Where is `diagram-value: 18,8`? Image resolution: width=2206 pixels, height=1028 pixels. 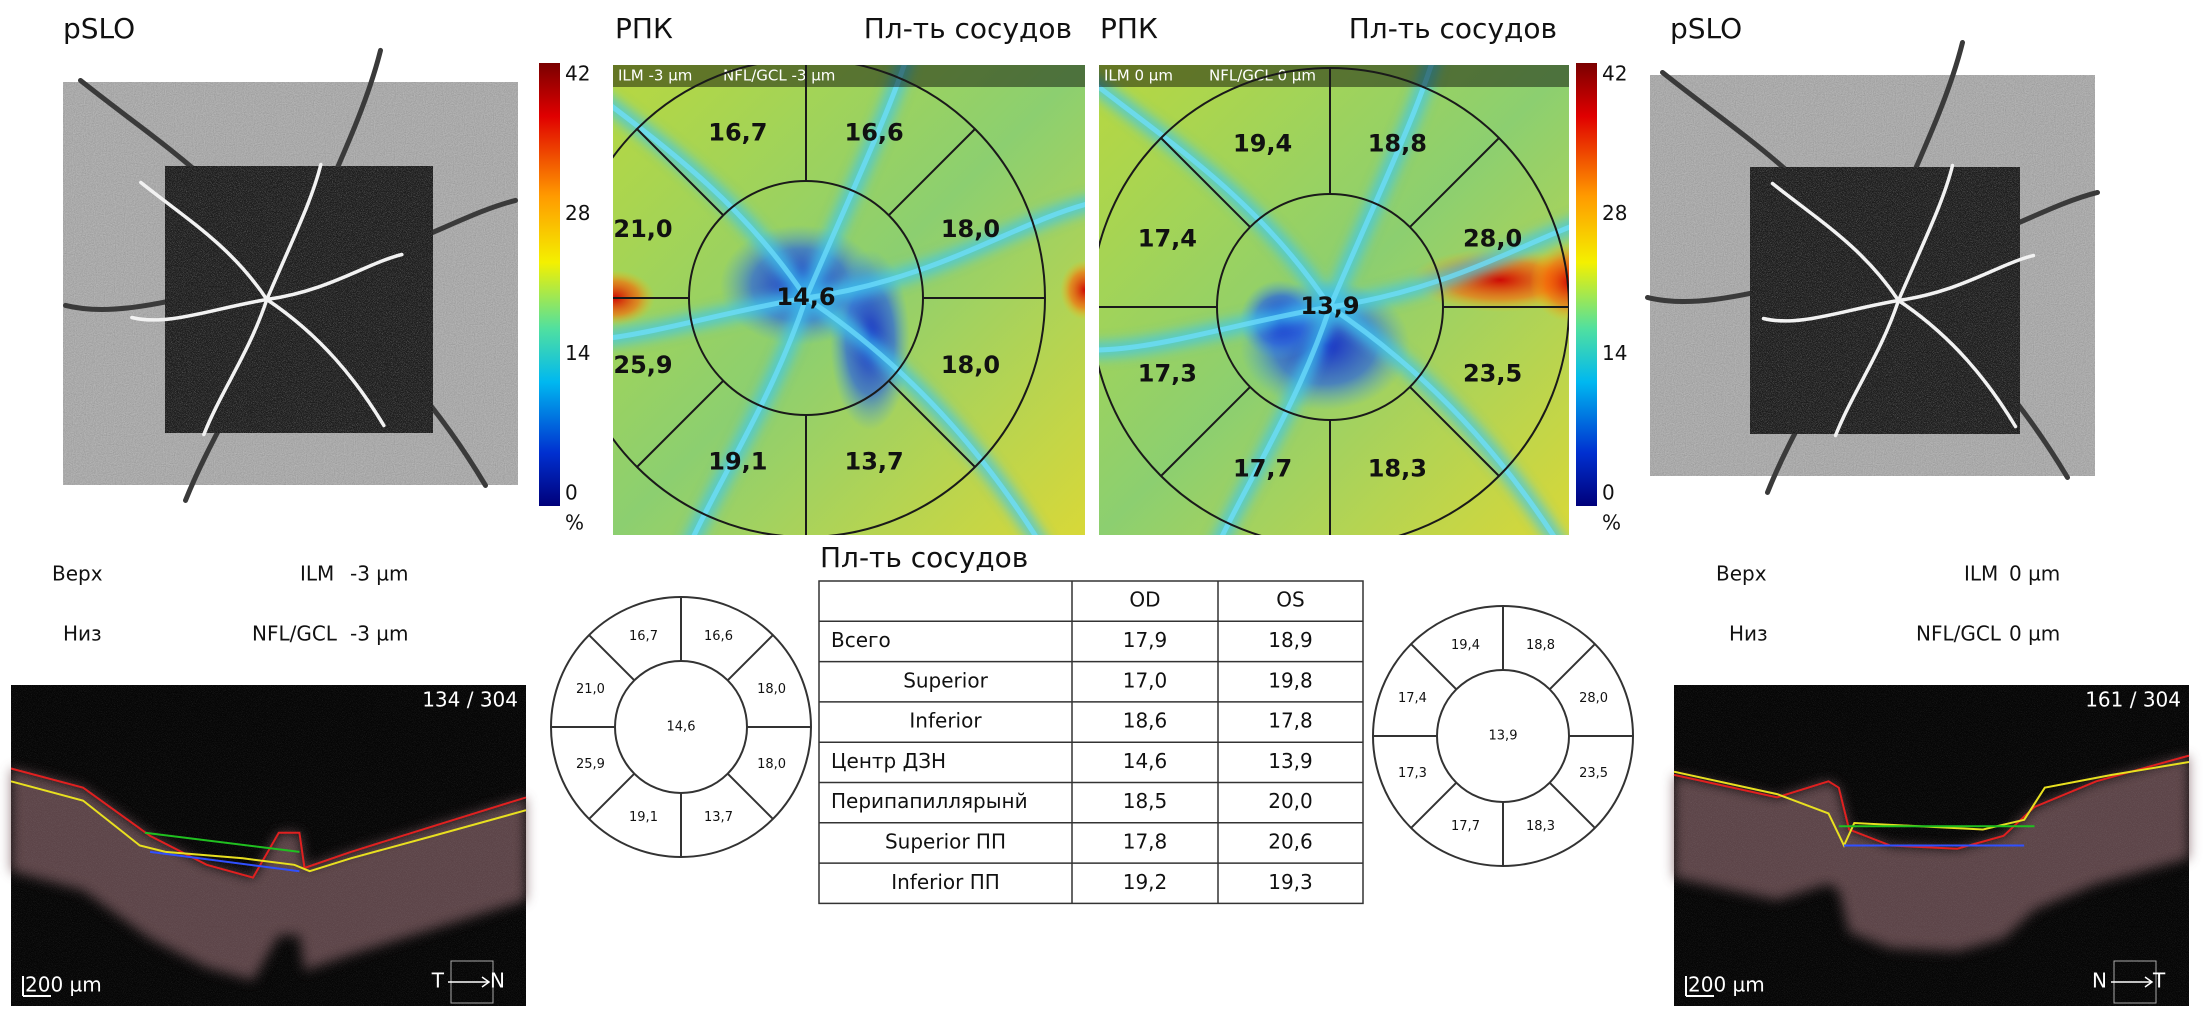
diagram-value: 18,8 is located at coordinates (1540, 645).